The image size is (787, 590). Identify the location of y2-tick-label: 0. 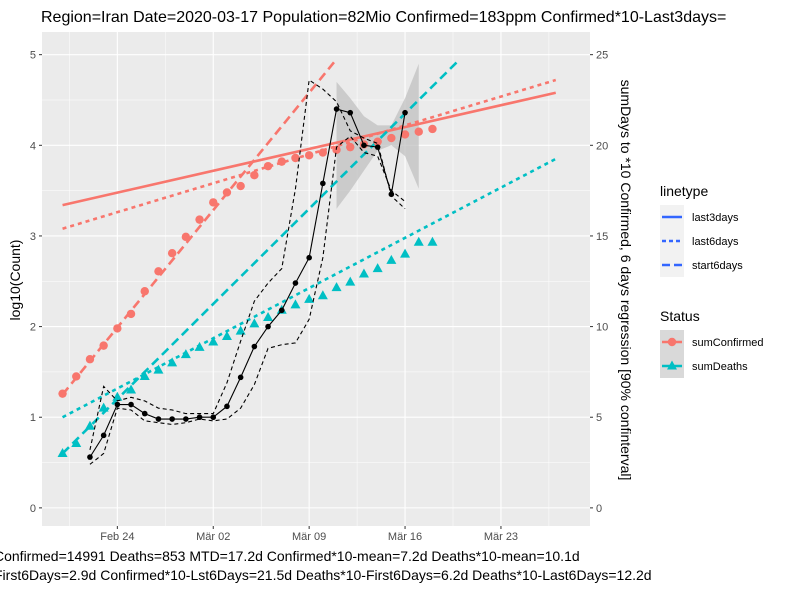
(599, 509).